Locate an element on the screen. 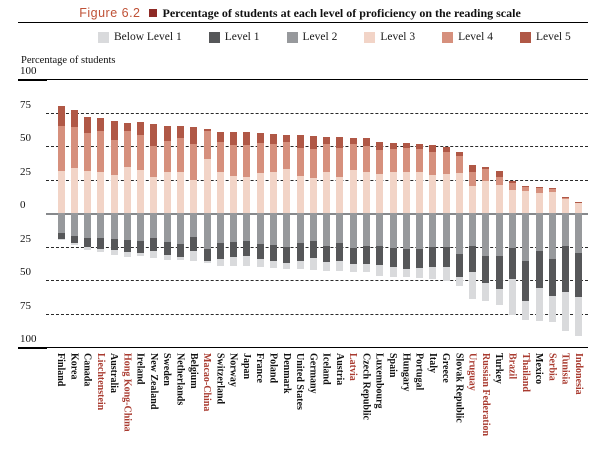  country-label-hungary: Hungary is located at coordinates (406, 372).